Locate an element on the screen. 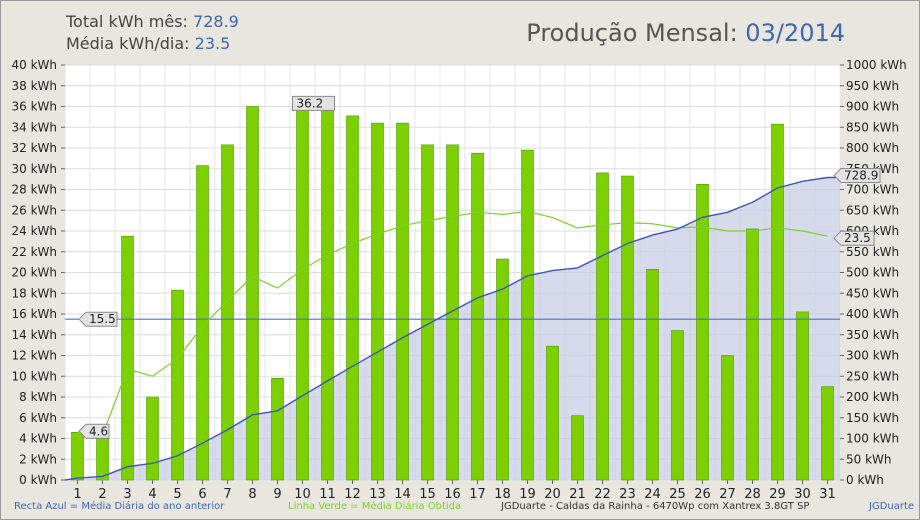 This screenshot has height=520, width=920. callout-reference-text: 15.5 is located at coordinates (102, 319).